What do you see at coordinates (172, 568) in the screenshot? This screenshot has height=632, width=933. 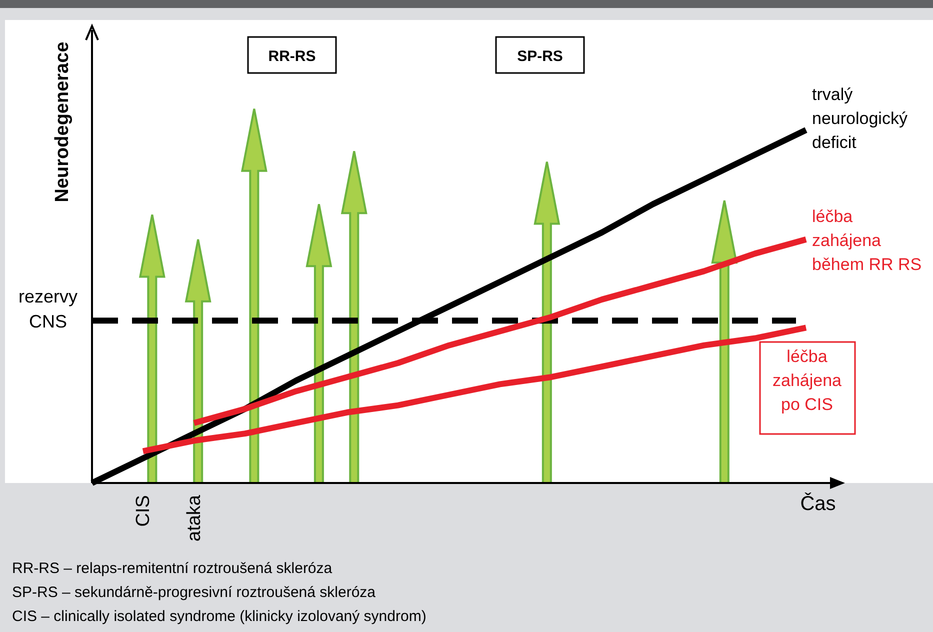 I see `text: RR-RS – relaps-remitentní roztroušená skleróza` at bounding box center [172, 568].